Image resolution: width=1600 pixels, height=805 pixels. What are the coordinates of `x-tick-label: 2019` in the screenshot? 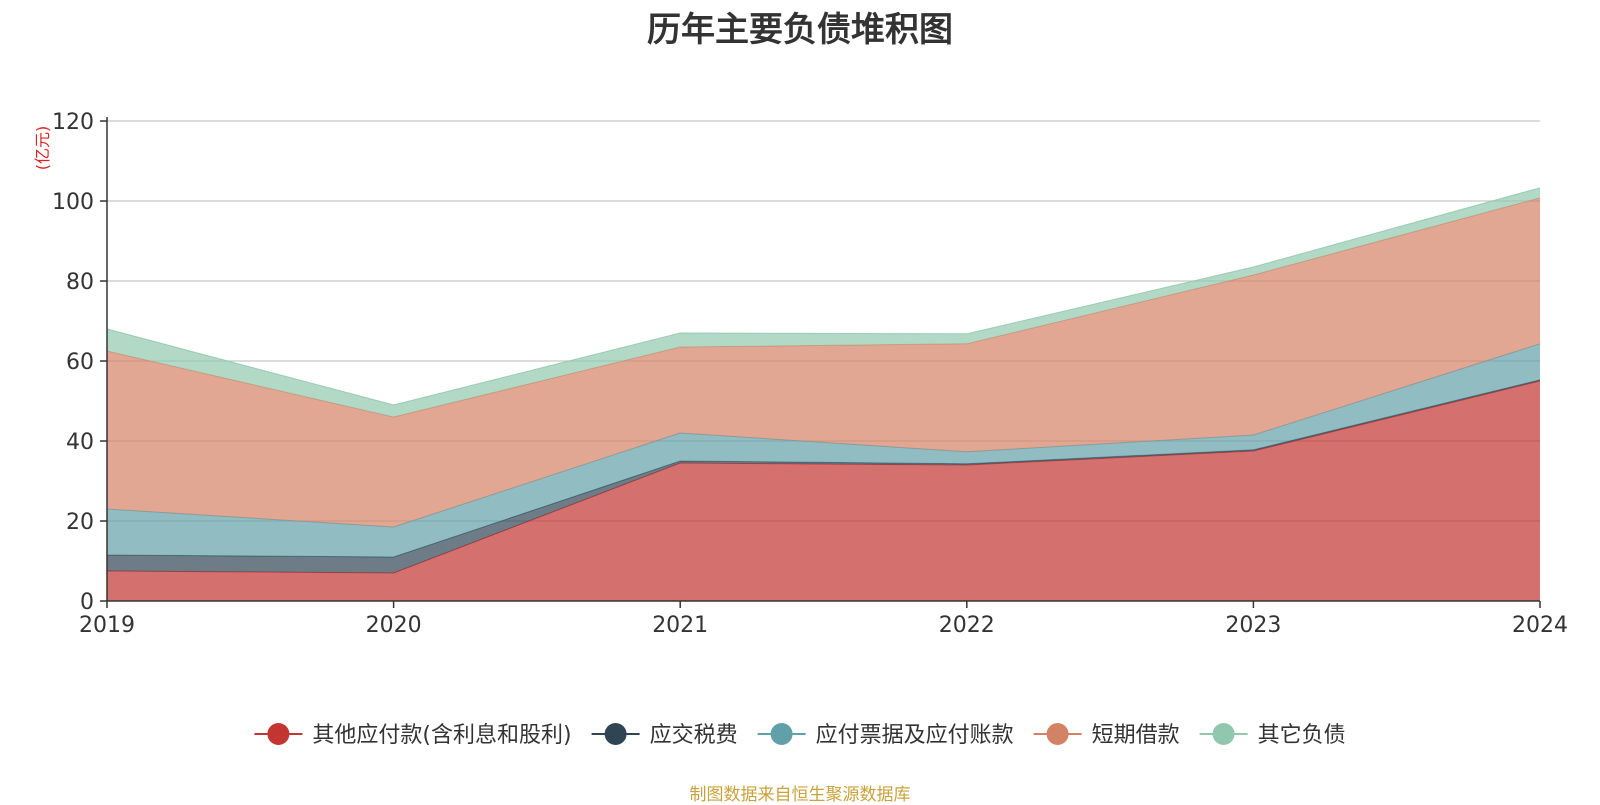 It's located at (107, 625).